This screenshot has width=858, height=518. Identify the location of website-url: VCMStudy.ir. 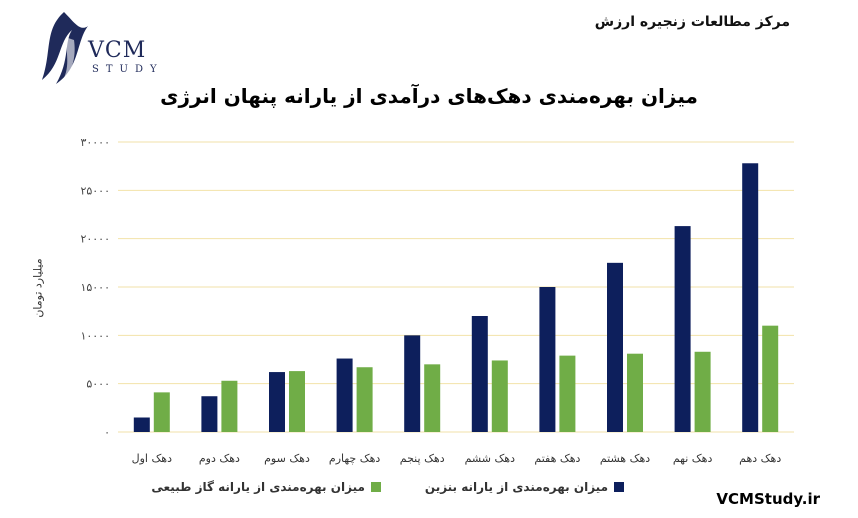
(768, 499).